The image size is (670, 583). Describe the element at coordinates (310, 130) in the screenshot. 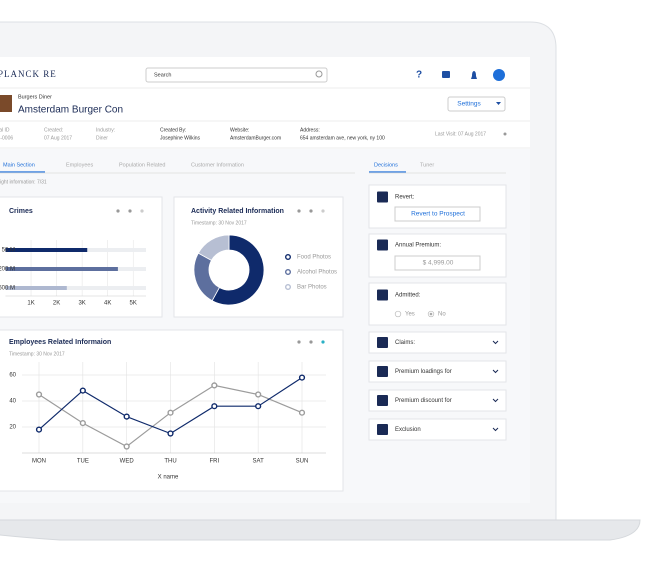

I see `info-label: Address:` at that location.